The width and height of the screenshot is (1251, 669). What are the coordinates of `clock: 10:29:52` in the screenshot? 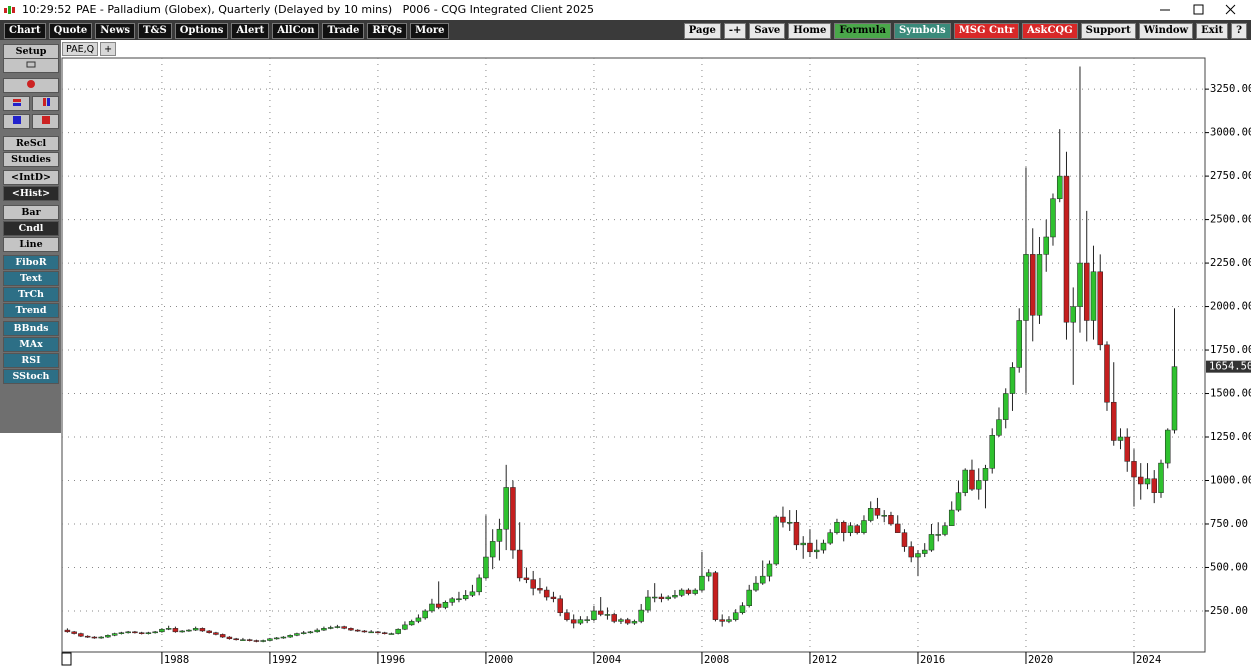 It's located at (47, 9).